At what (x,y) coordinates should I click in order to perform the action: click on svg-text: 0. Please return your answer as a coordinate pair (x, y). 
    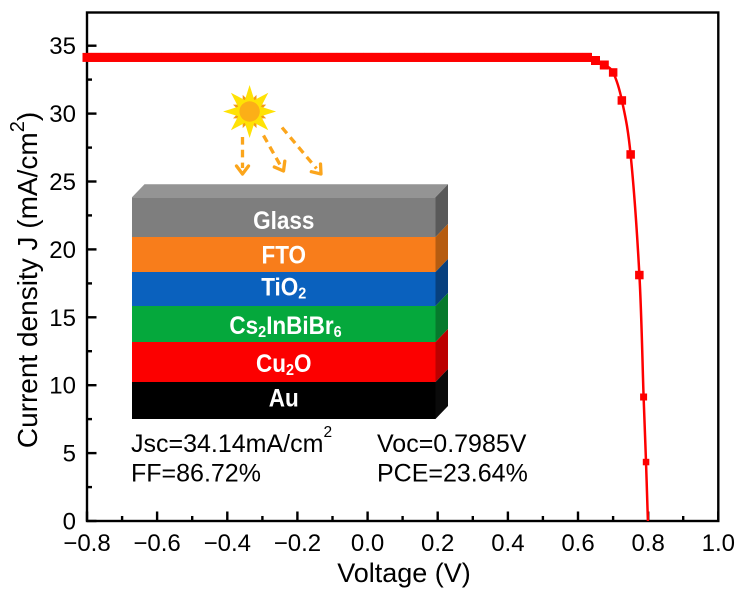
    Looking at the image, I should click on (69, 522).